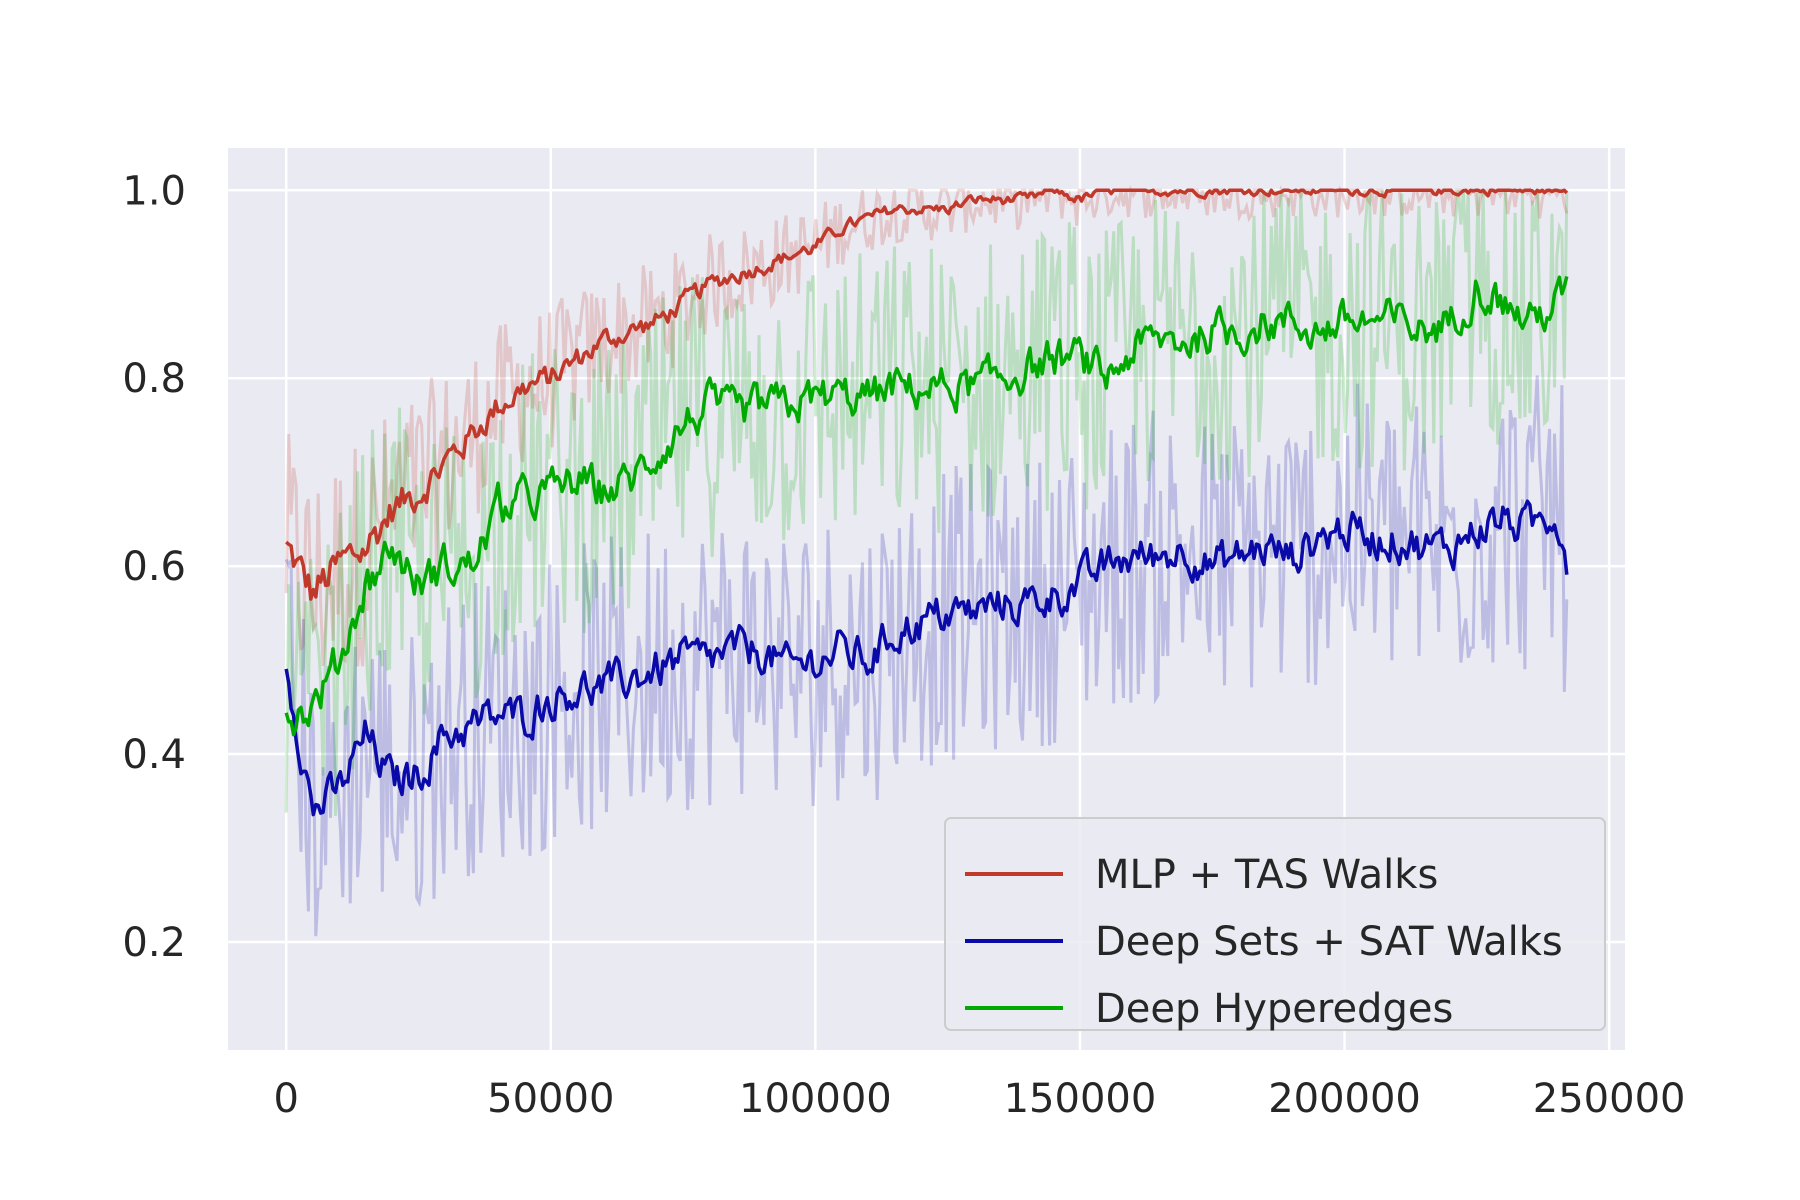 The height and width of the screenshot is (1200, 1800). I want to click on y-tick-label: 0.2, so click(154, 943).